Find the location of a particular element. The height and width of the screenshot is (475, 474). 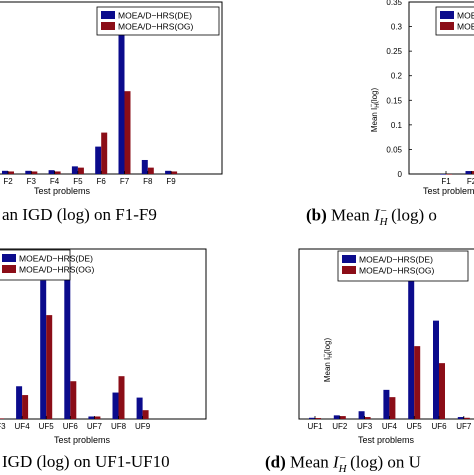

bar-d-s2-UF2 is located at coordinates (343, 417).